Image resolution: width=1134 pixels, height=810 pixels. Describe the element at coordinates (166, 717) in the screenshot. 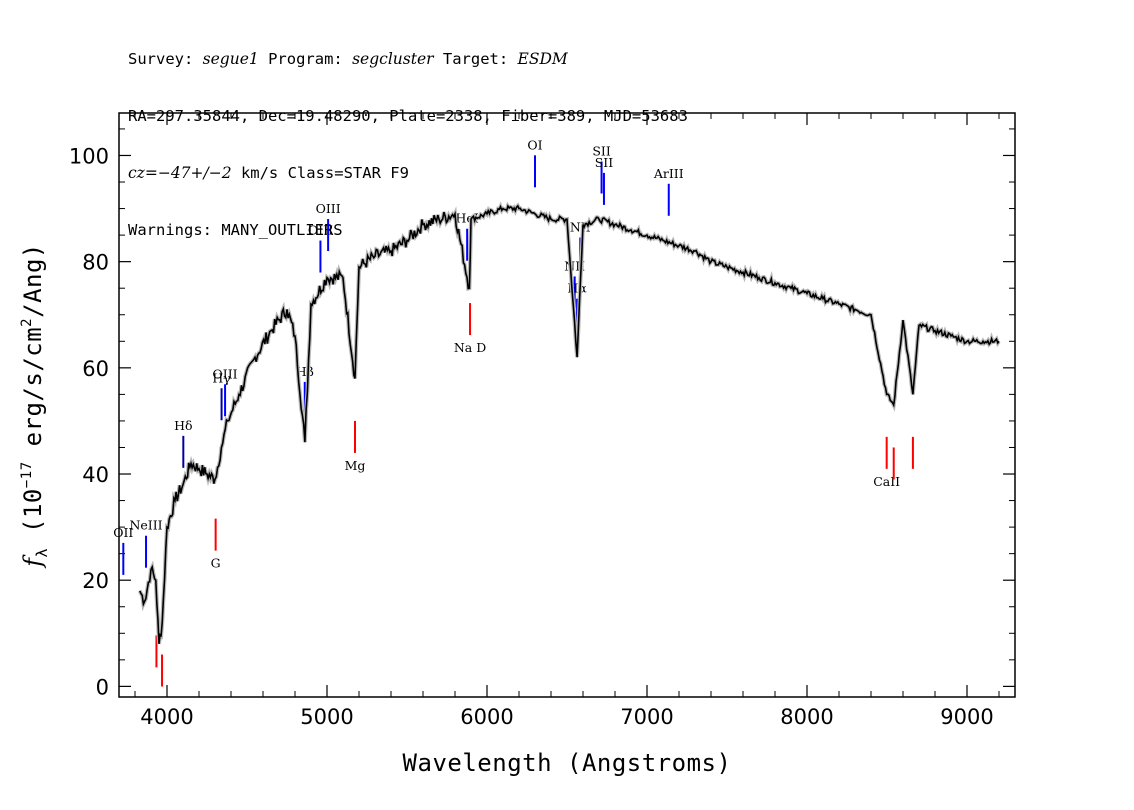

I see `x-tick-label: 4000` at that location.